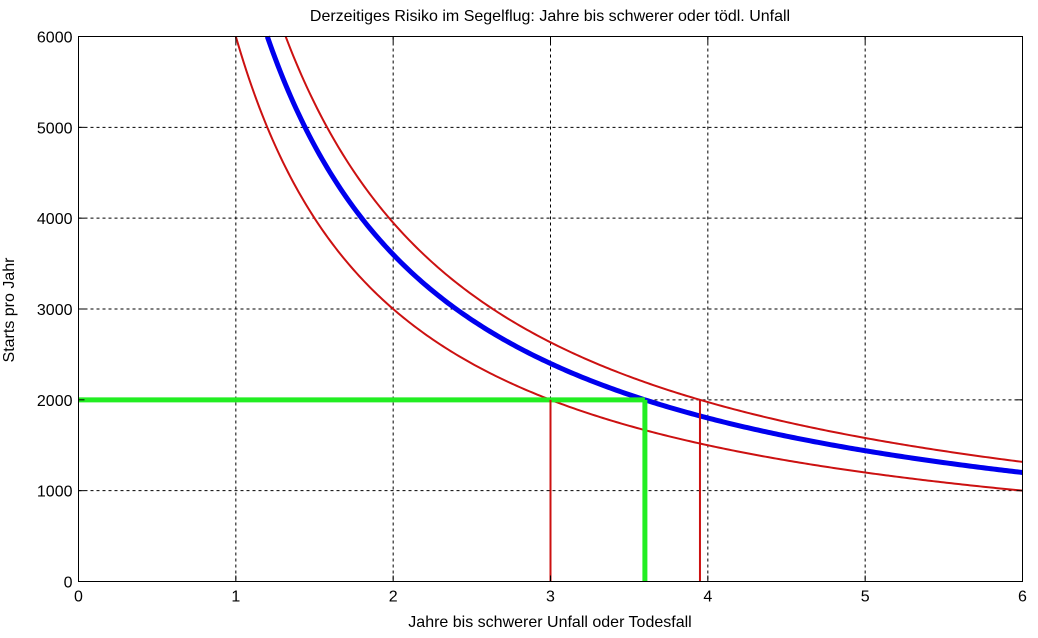  What do you see at coordinates (55, 38) in the screenshot?
I see `y-tick-label: 6000` at bounding box center [55, 38].